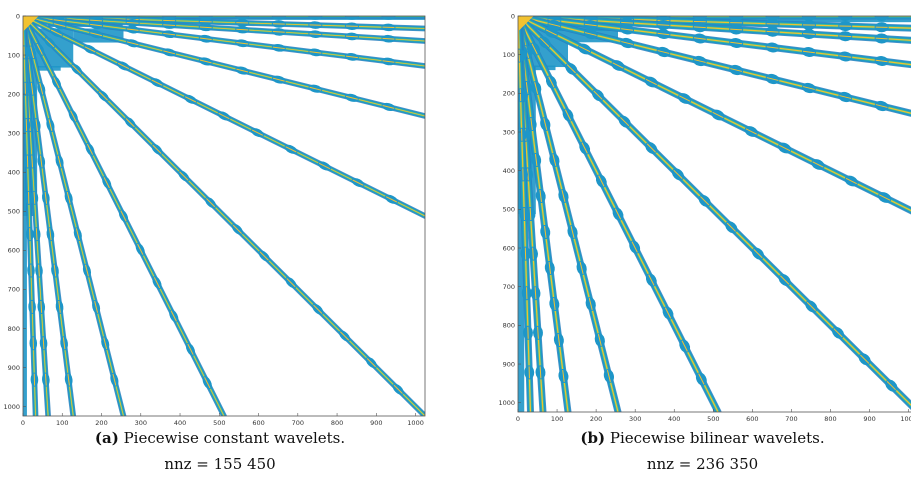 The width and height of the screenshot is (911, 500). Describe the element at coordinates (702, 464) in the screenshot. I see `nnz-label-b: nnz = 236 350` at that location.